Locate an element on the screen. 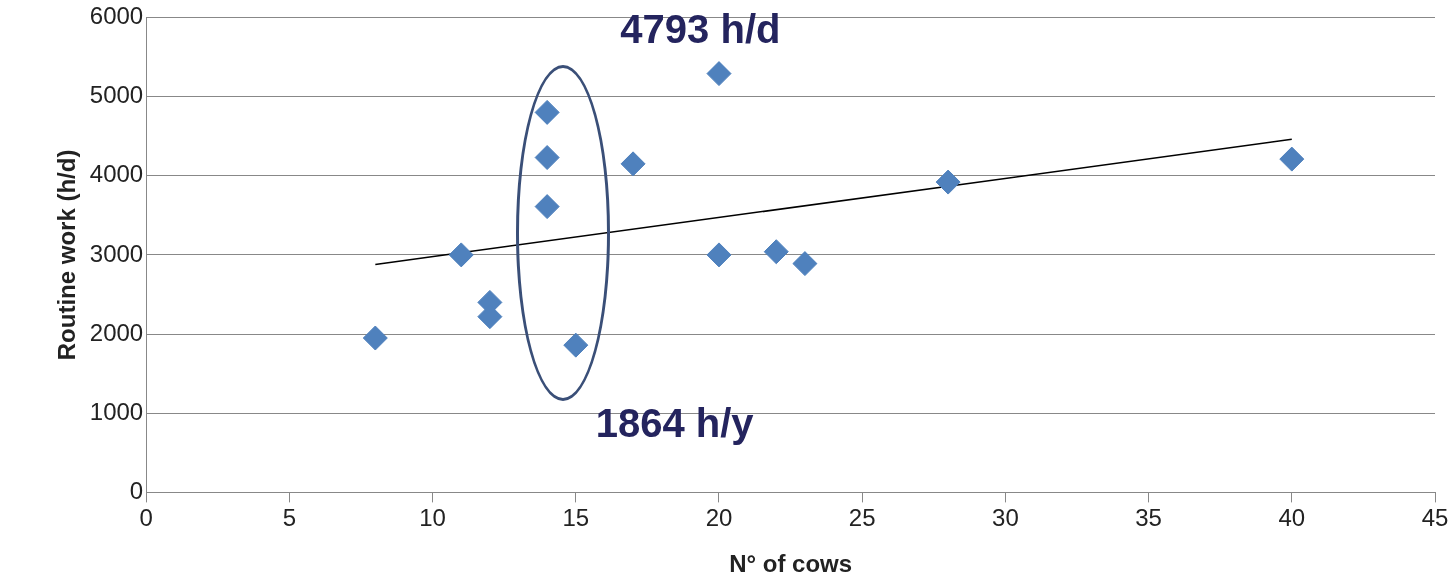 This screenshot has height=588, width=1453. x-tick-label: 20 is located at coordinates (719, 518).